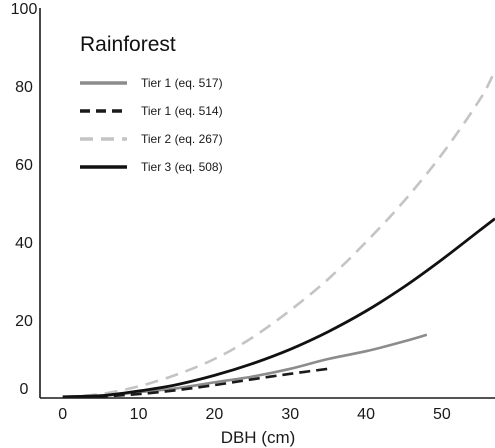 This screenshot has height=448, width=495. What do you see at coordinates (290, 414) in the screenshot?
I see `x-tick-label: 30` at bounding box center [290, 414].